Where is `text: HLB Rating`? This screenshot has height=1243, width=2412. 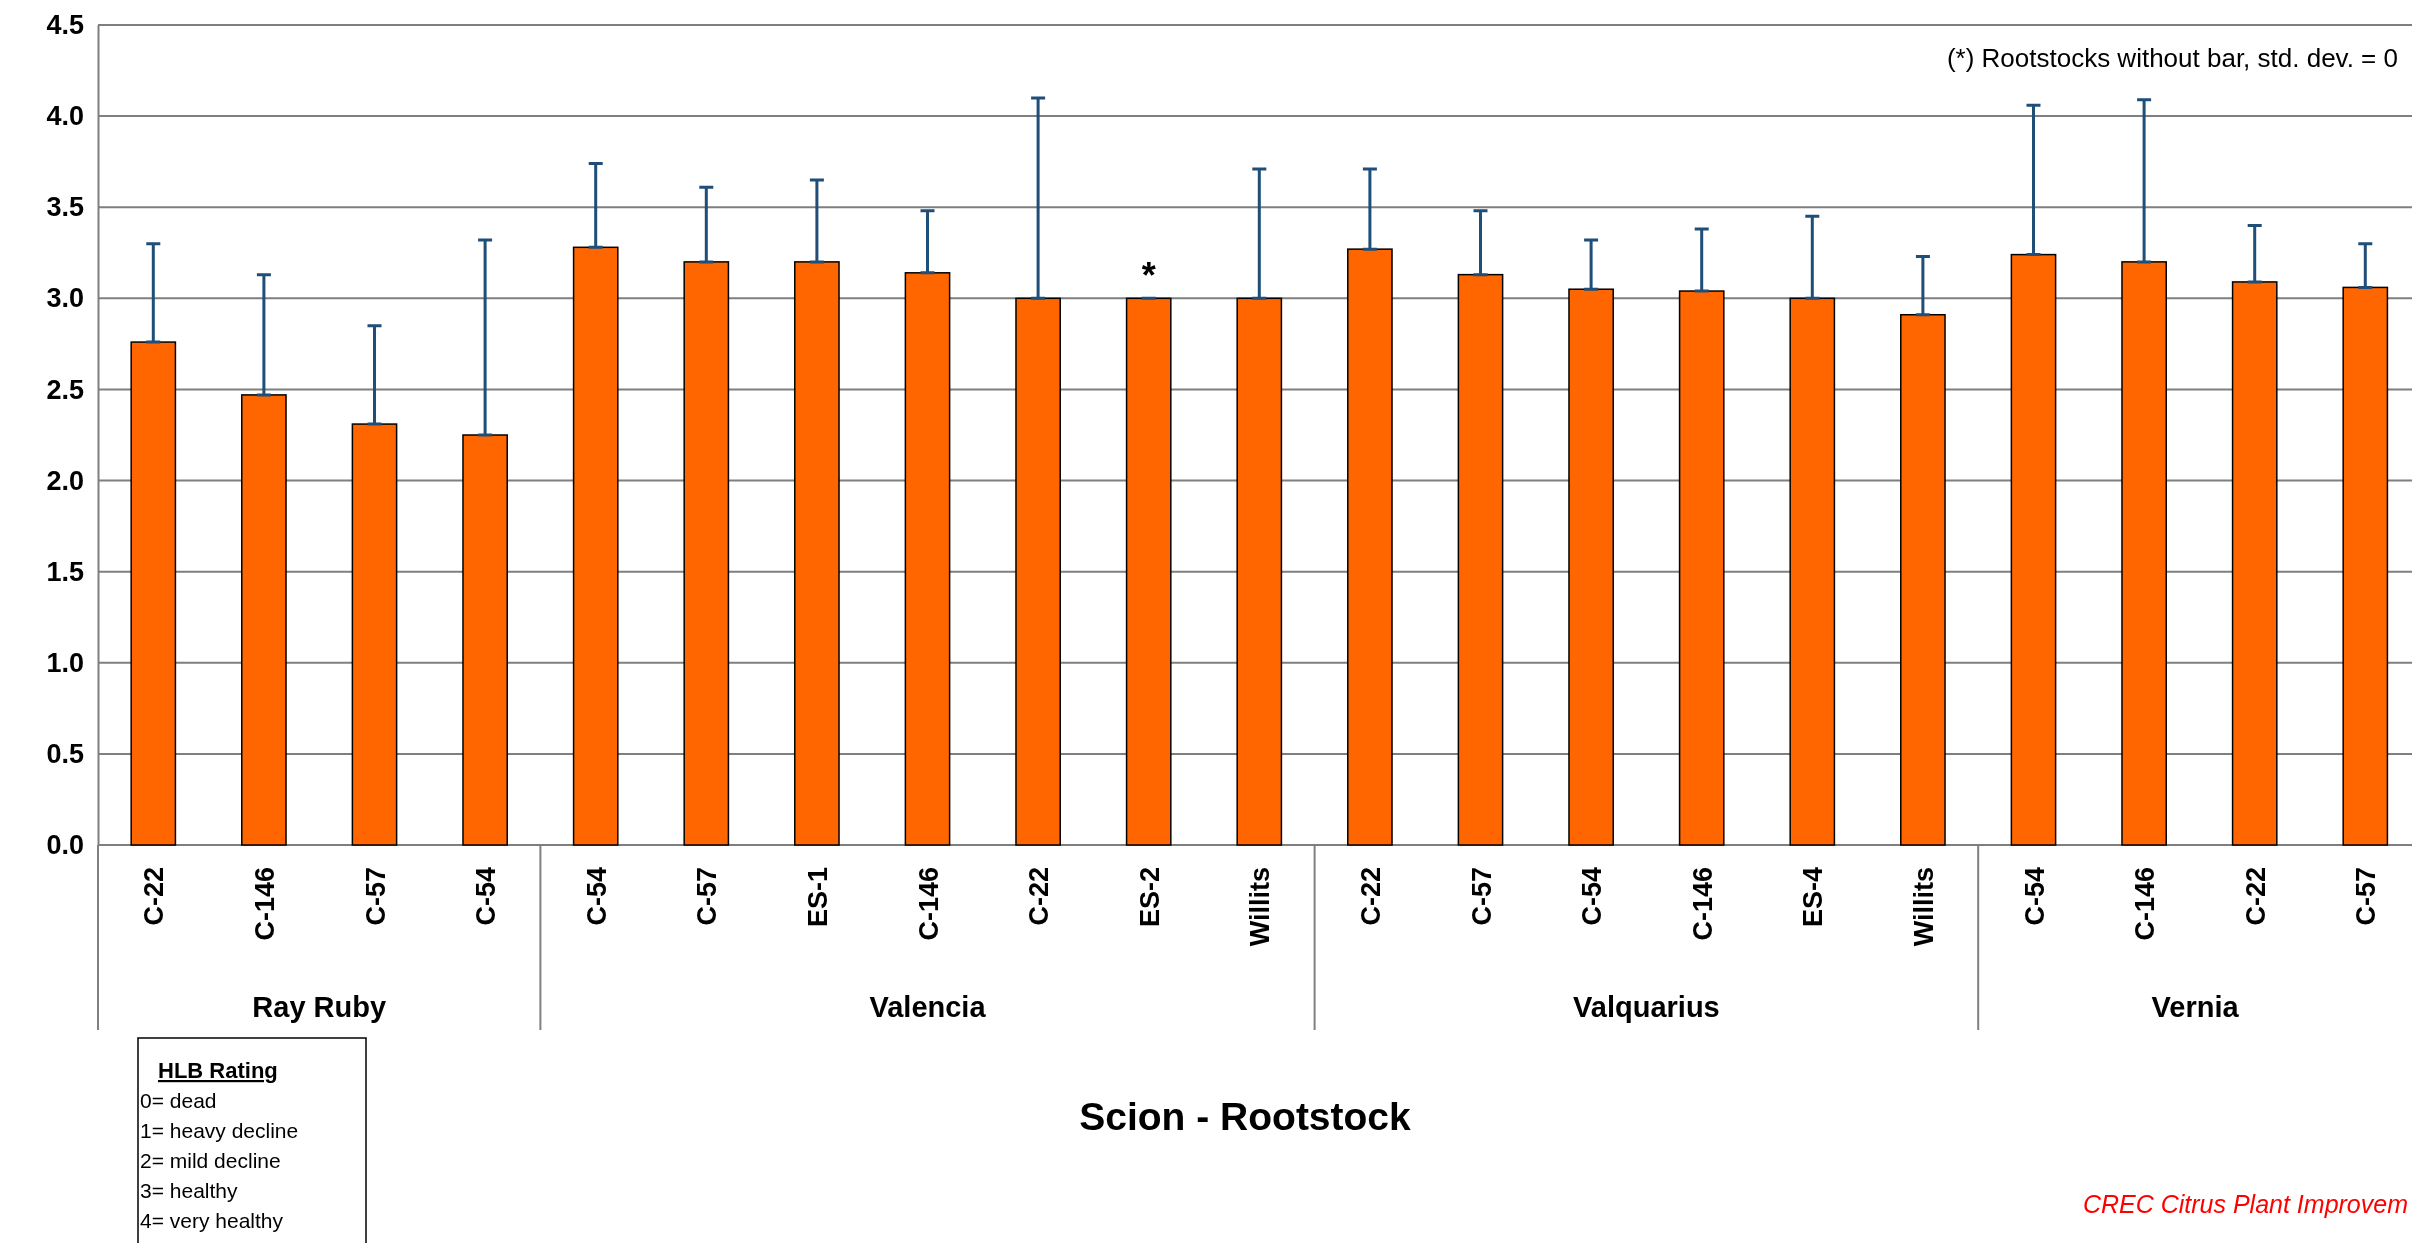
text: HLB Rating is located at coordinates (218, 1070).